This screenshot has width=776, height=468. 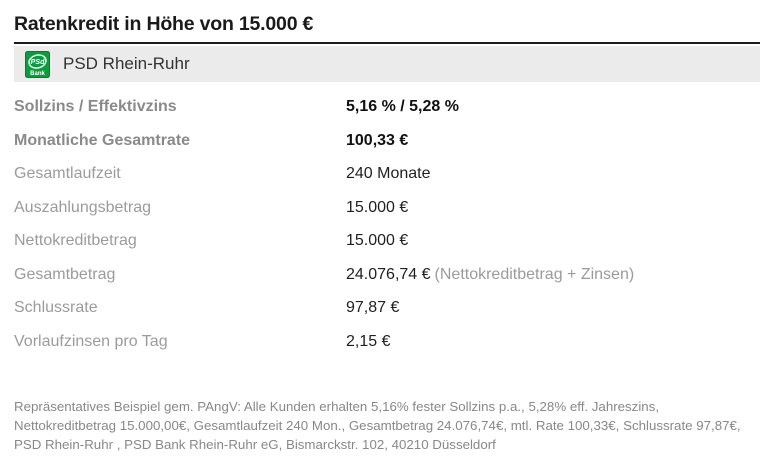 I want to click on title-divider, so click(x=387, y=43).